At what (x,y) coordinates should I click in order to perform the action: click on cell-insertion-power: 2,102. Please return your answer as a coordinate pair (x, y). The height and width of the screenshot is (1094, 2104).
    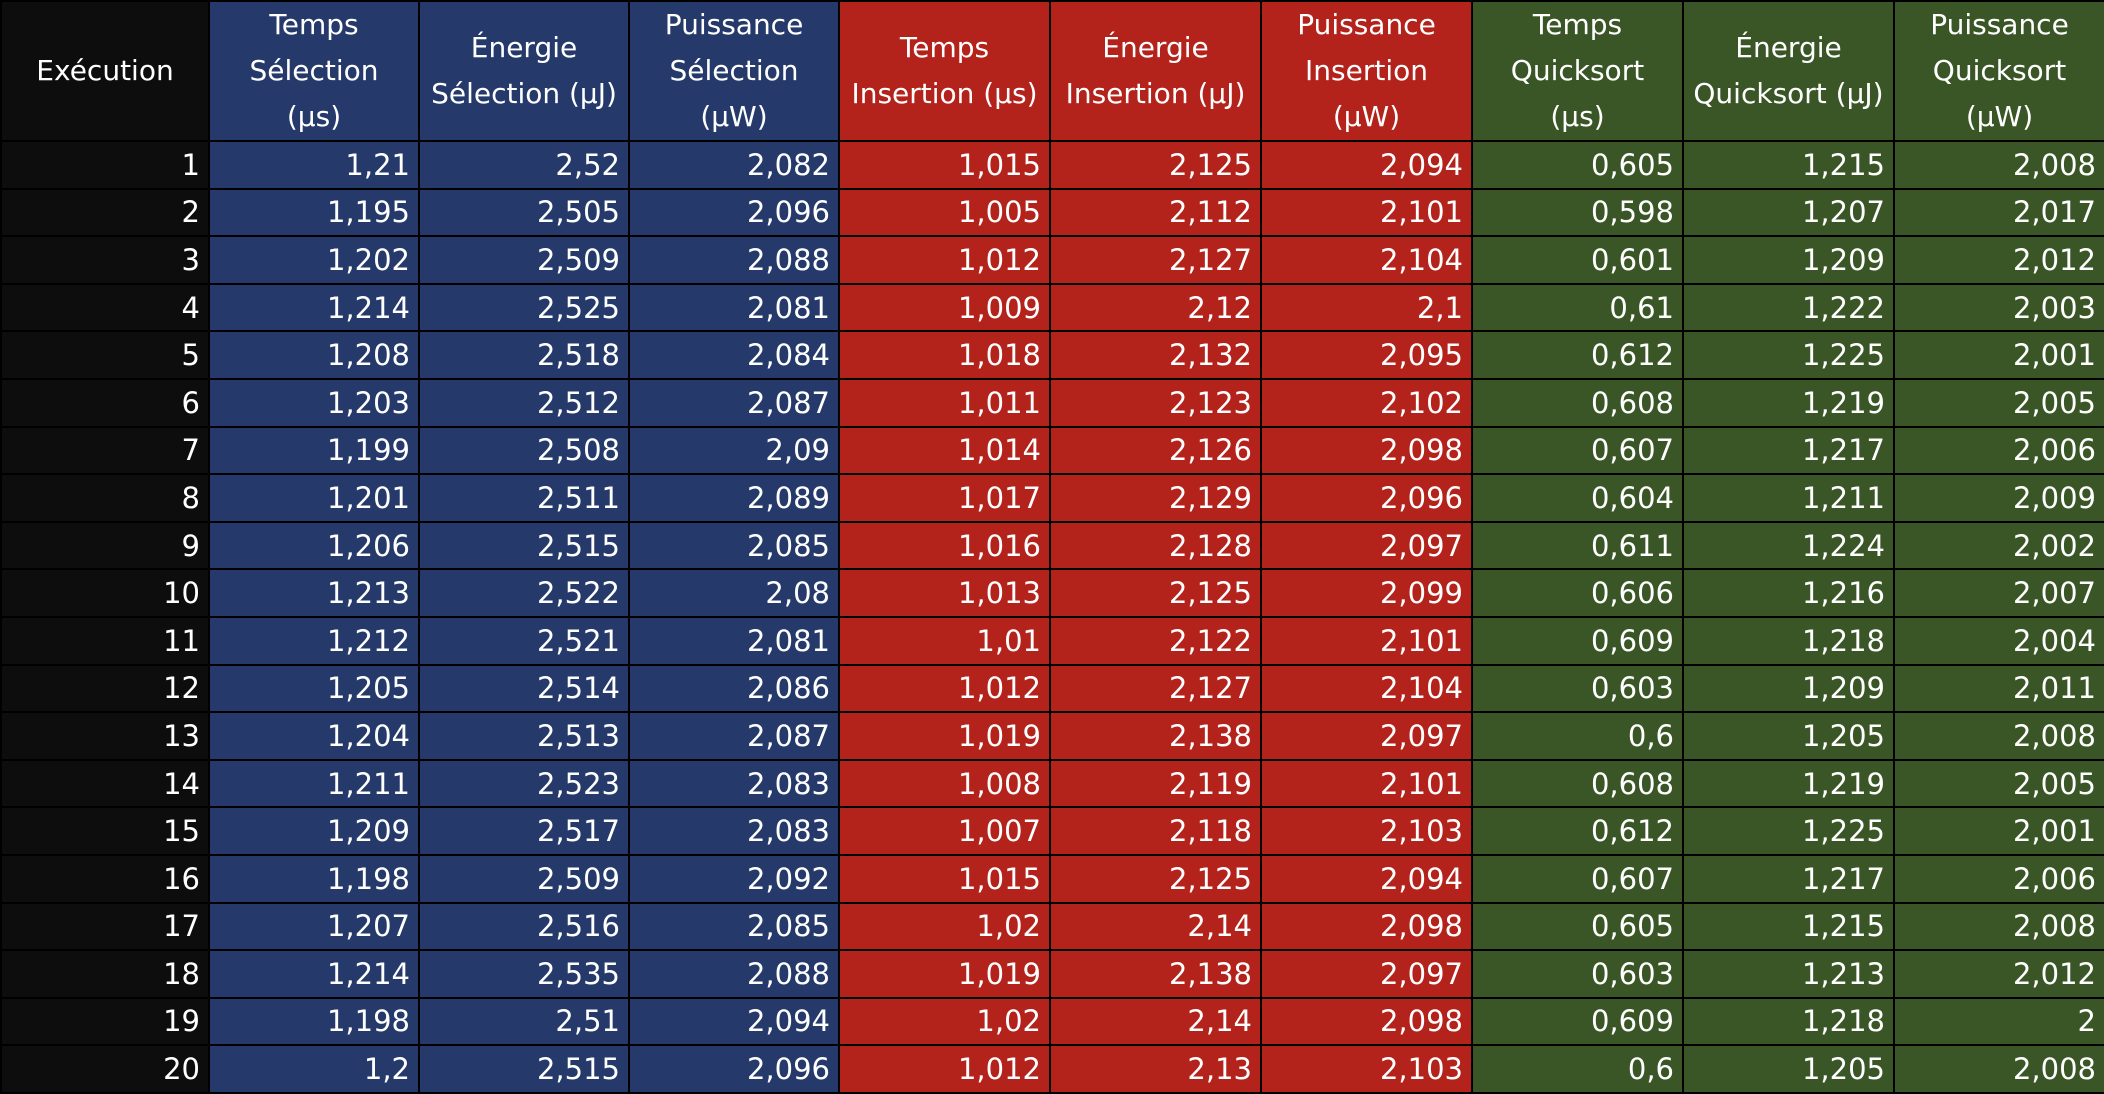
    Looking at the image, I should click on (1366, 402).